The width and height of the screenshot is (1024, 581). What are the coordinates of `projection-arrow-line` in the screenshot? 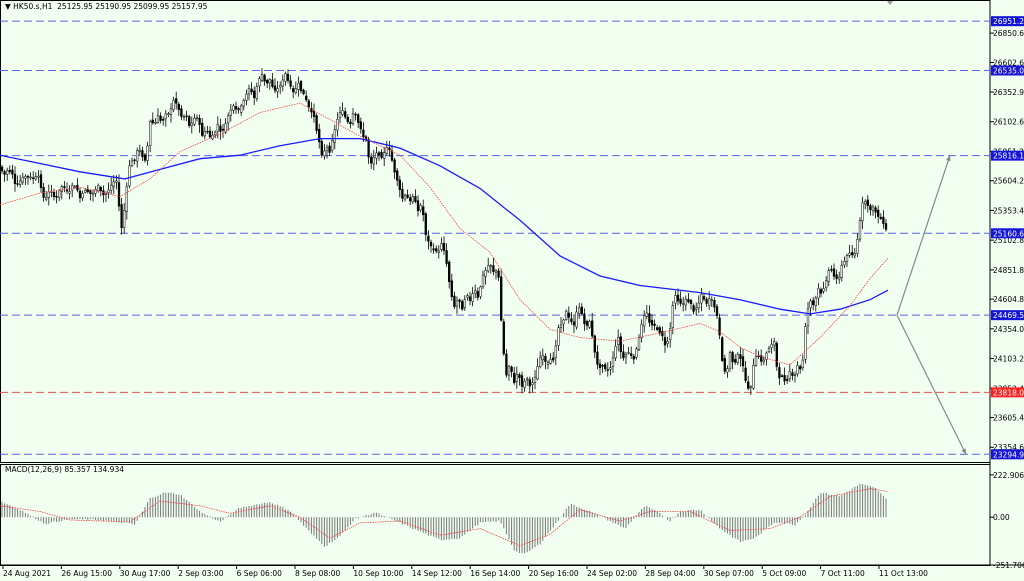 It's located at (931, 384).